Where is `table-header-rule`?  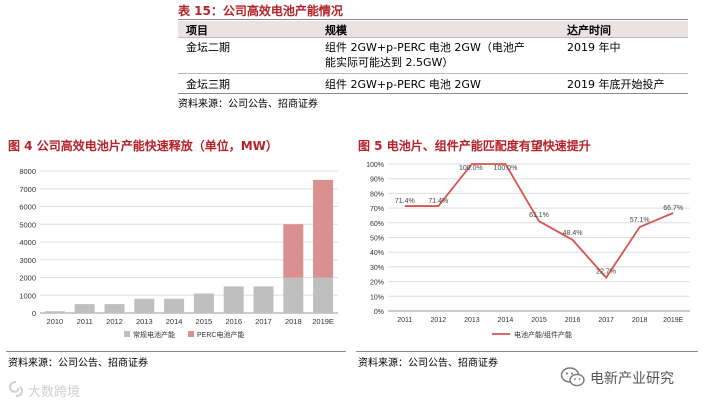
table-header-rule is located at coordinates (433, 37).